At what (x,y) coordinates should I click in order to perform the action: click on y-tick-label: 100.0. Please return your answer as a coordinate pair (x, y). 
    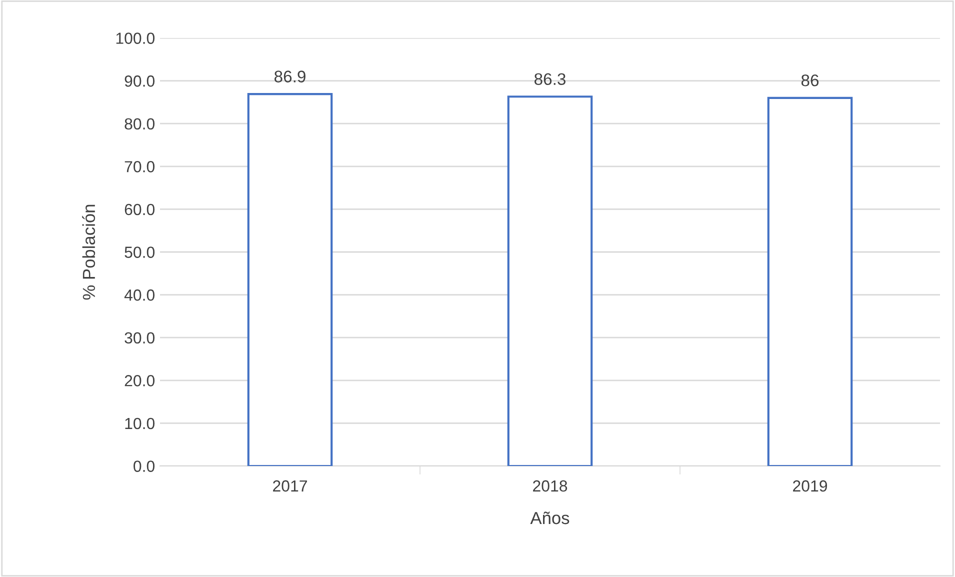
    Looking at the image, I should click on (135, 38).